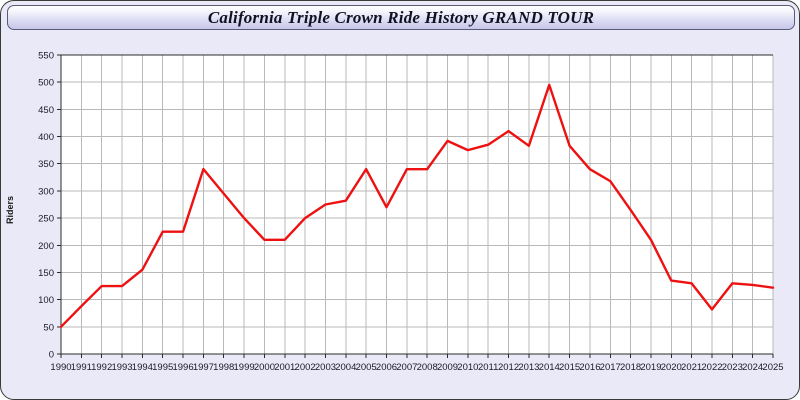  I want to click on x-tick-label: 2006, so click(386, 367).